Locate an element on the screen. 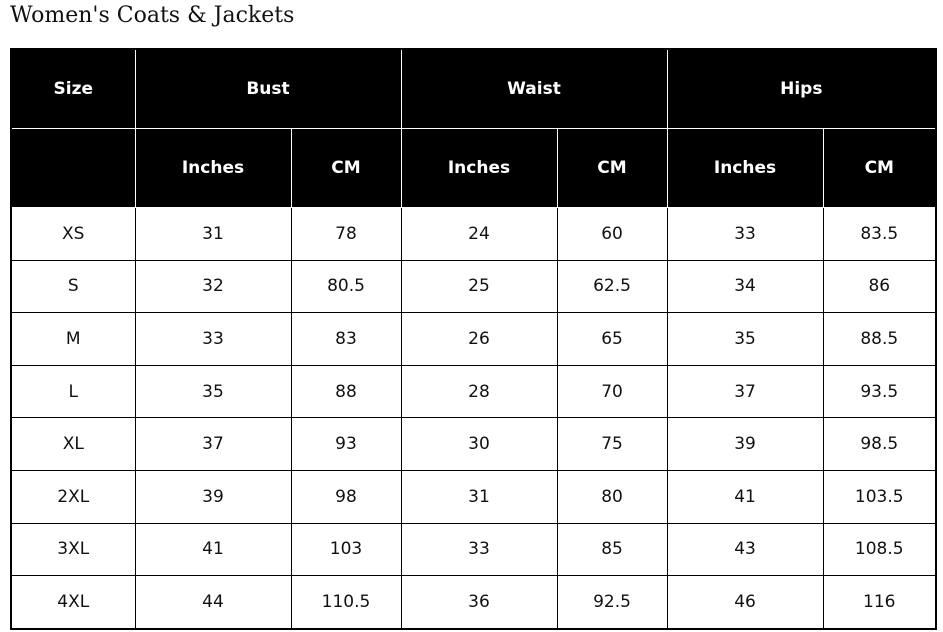  measurement-cell: 88 is located at coordinates (346, 391).